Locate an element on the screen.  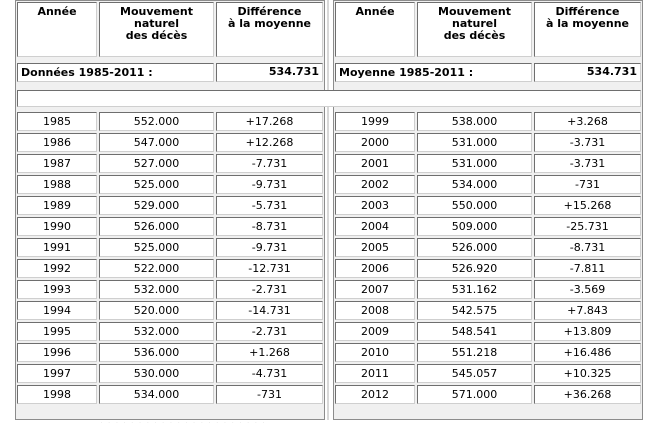
year-cell: 1994 is located at coordinates (57, 310).